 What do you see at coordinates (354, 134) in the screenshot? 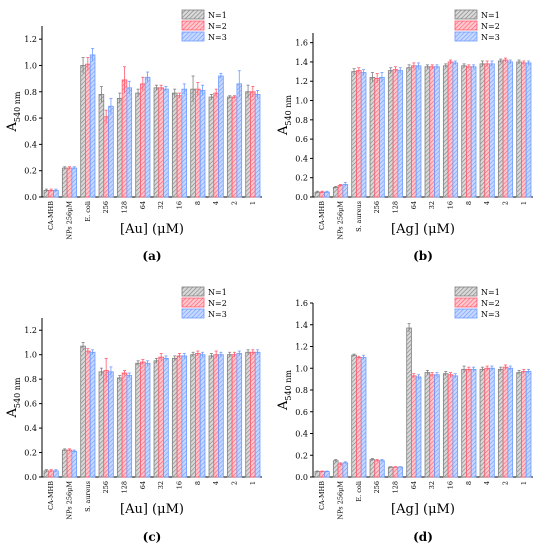
I see `bar-N=1-S. aureus` at bounding box center [354, 134].